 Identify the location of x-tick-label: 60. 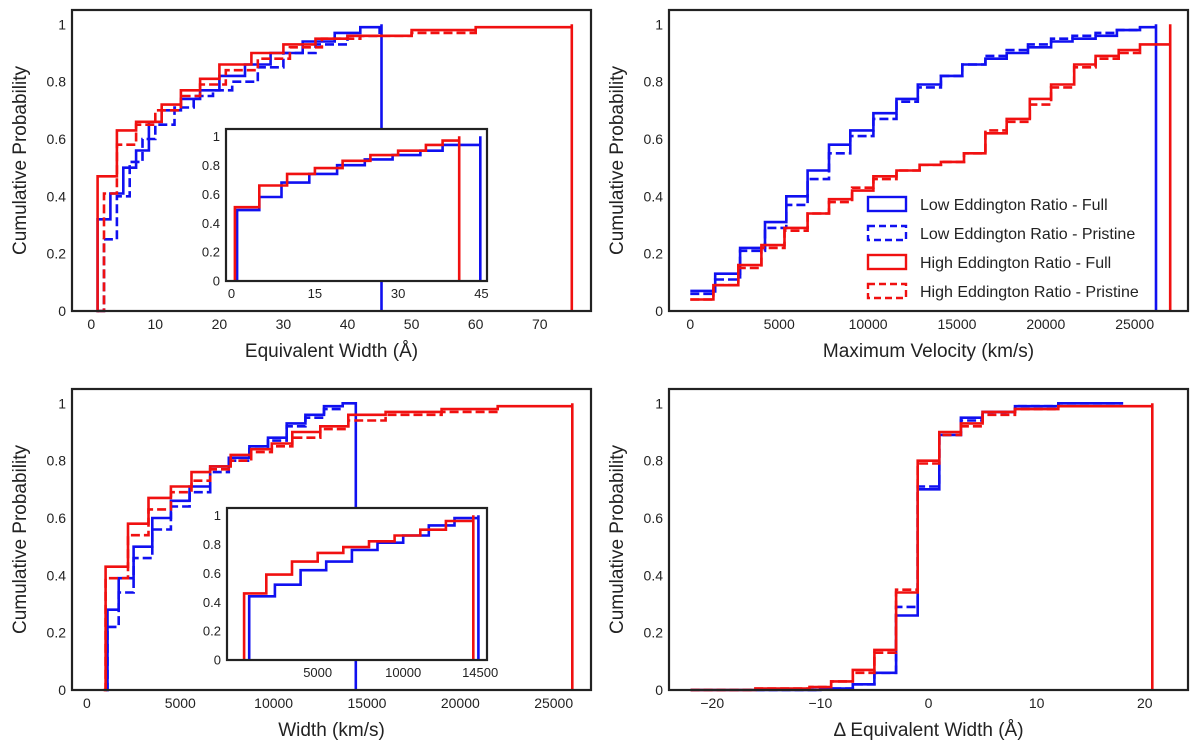
(476, 324).